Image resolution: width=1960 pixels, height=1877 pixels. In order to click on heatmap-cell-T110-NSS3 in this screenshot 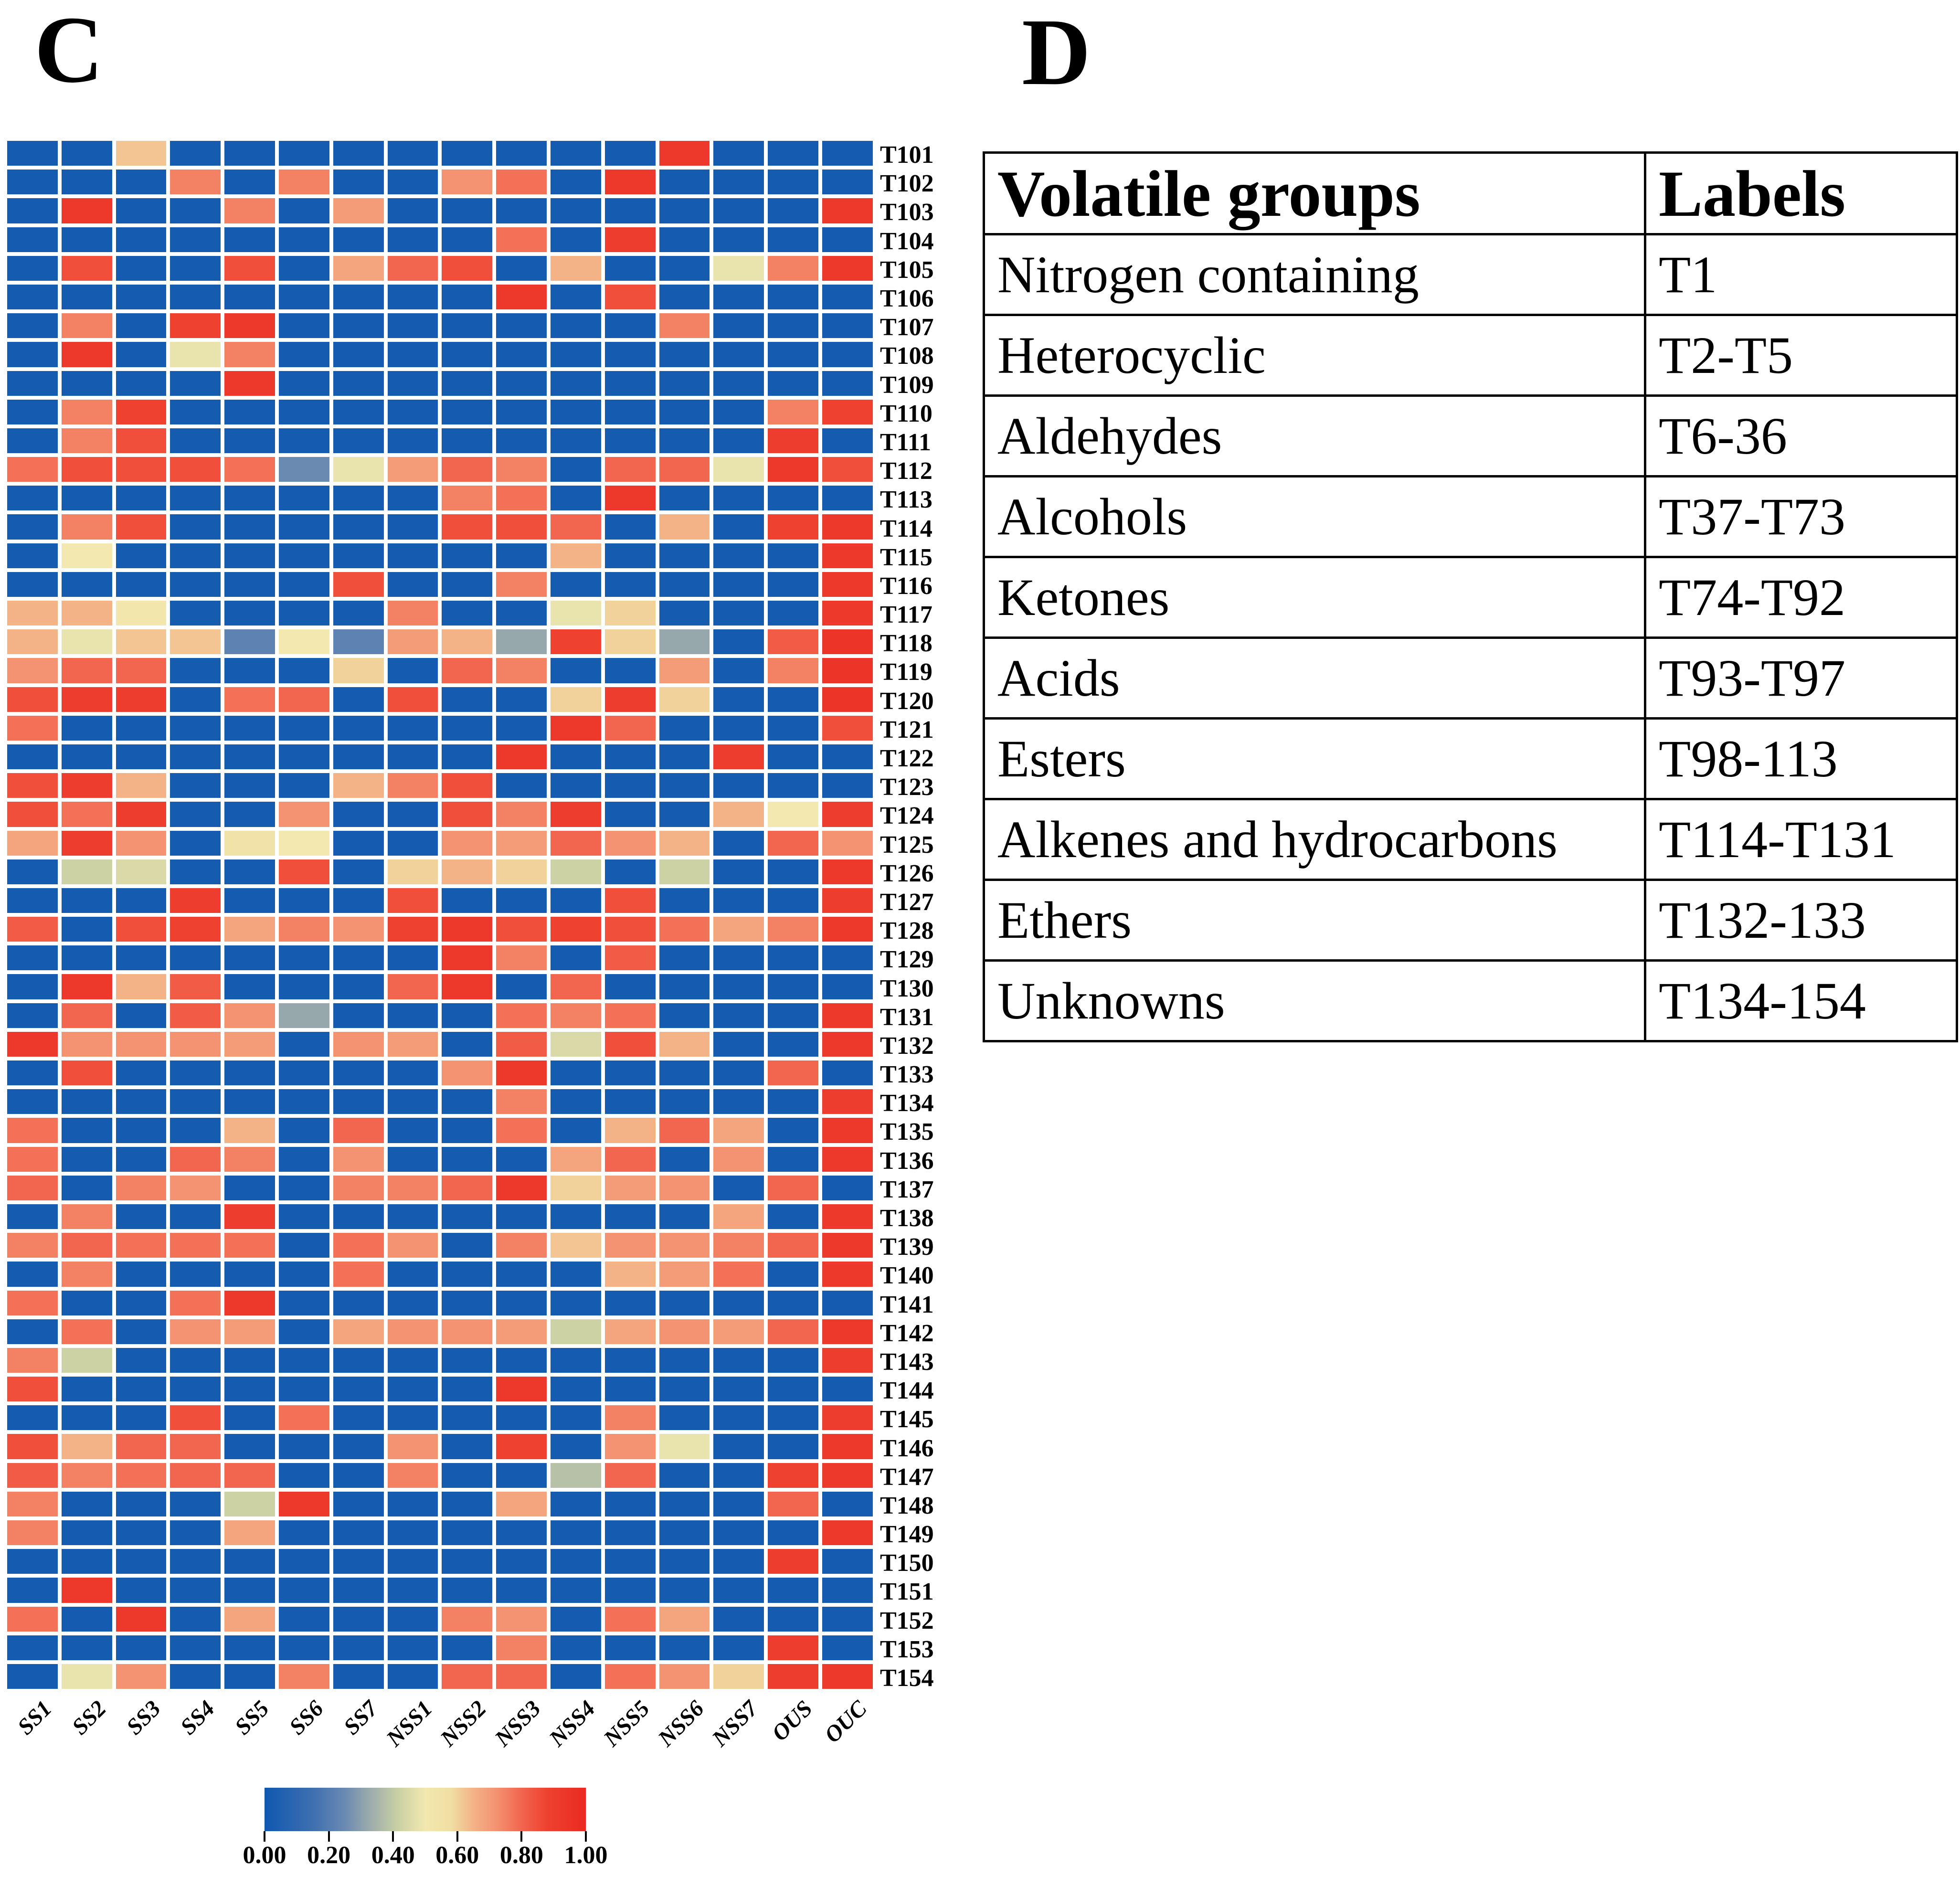, I will do `click(521, 411)`.